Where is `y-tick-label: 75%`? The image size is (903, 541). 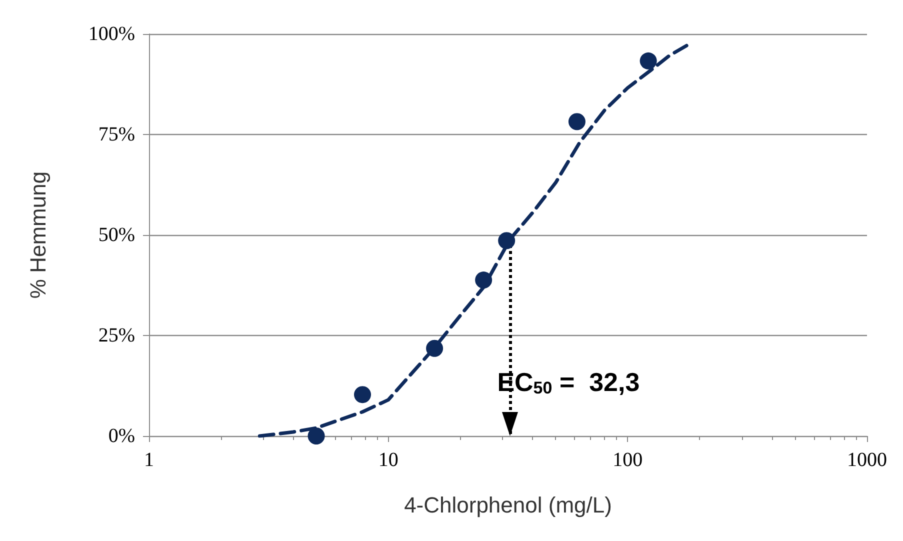
y-tick-label: 75% is located at coordinates (116, 135).